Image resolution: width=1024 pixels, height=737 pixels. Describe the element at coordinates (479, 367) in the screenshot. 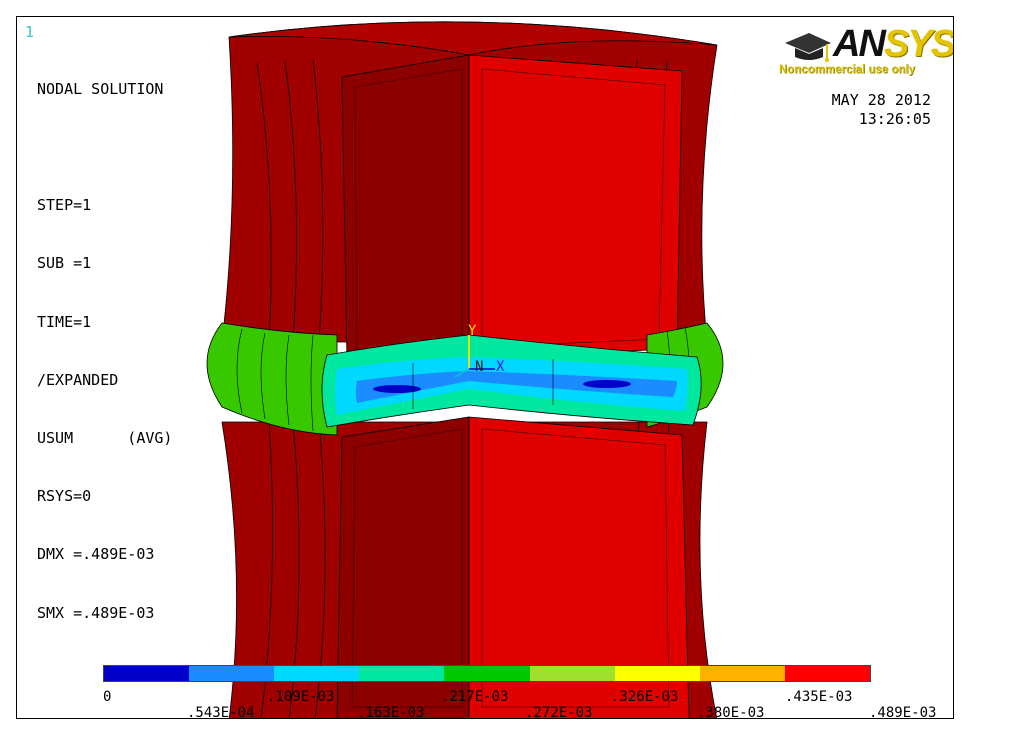

I see `triad-n-label: N` at that location.